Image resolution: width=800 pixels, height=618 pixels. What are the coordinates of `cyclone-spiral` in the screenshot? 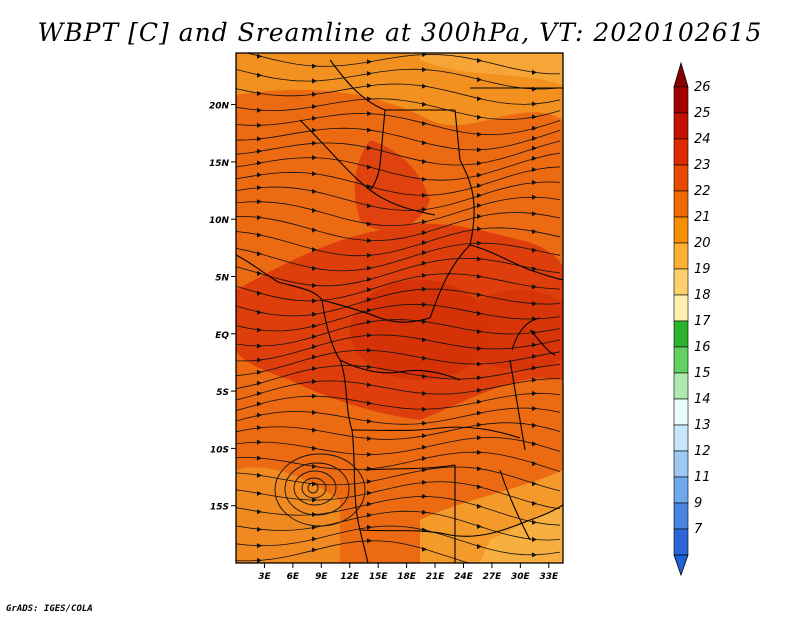 It's located at (320, 490).